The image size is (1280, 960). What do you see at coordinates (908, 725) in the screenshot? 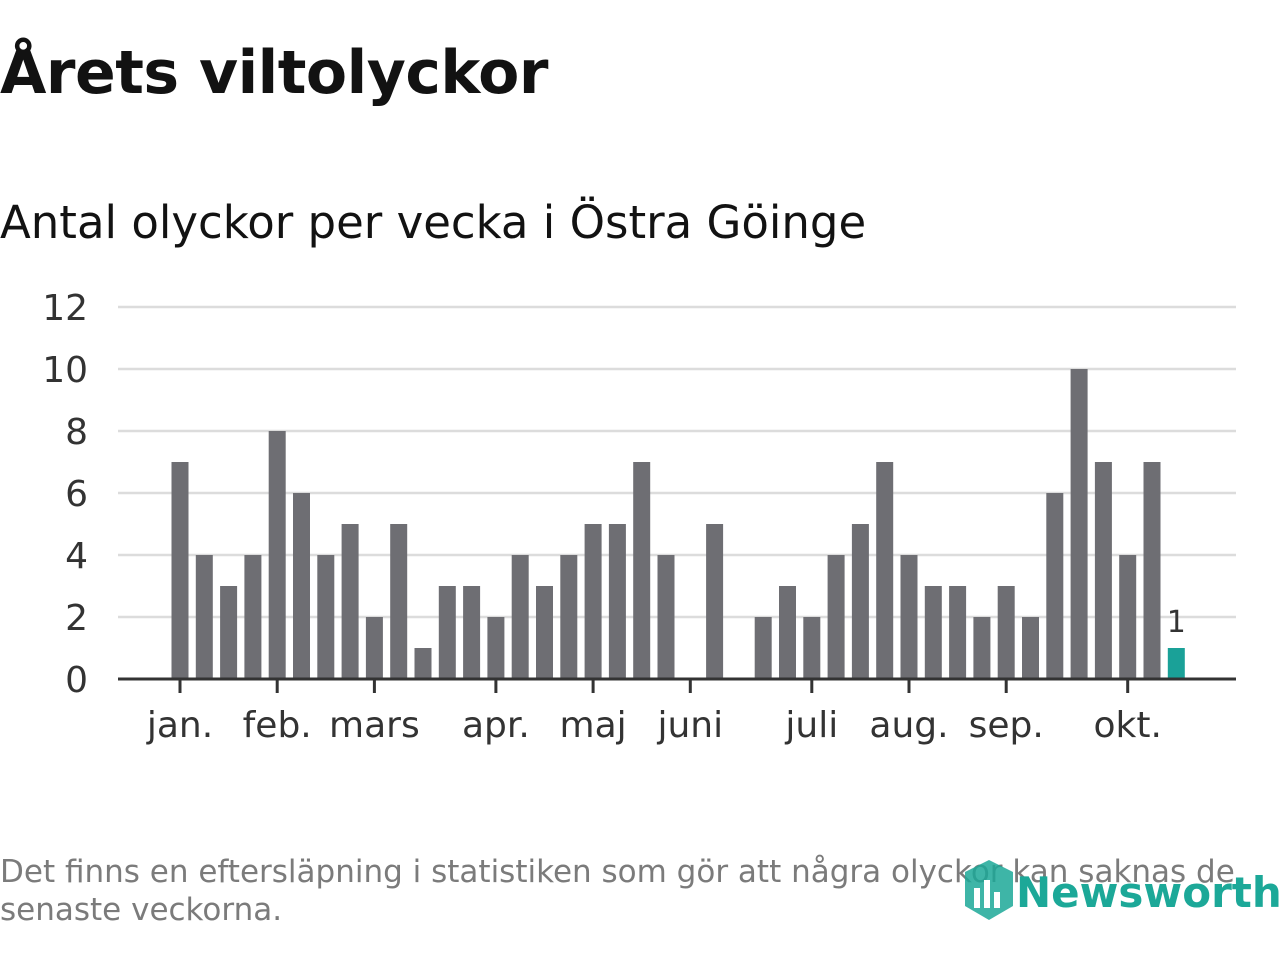
I see `x-tick-label: aug.` at bounding box center [908, 725].